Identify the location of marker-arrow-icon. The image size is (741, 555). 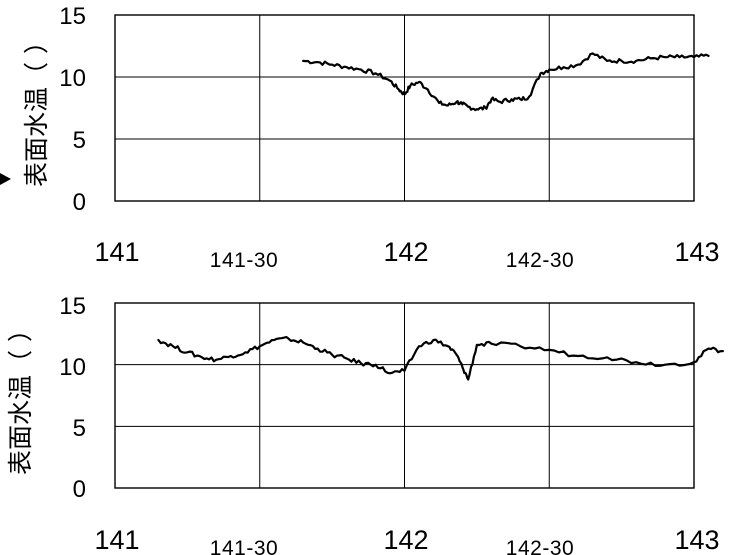
(5, 179).